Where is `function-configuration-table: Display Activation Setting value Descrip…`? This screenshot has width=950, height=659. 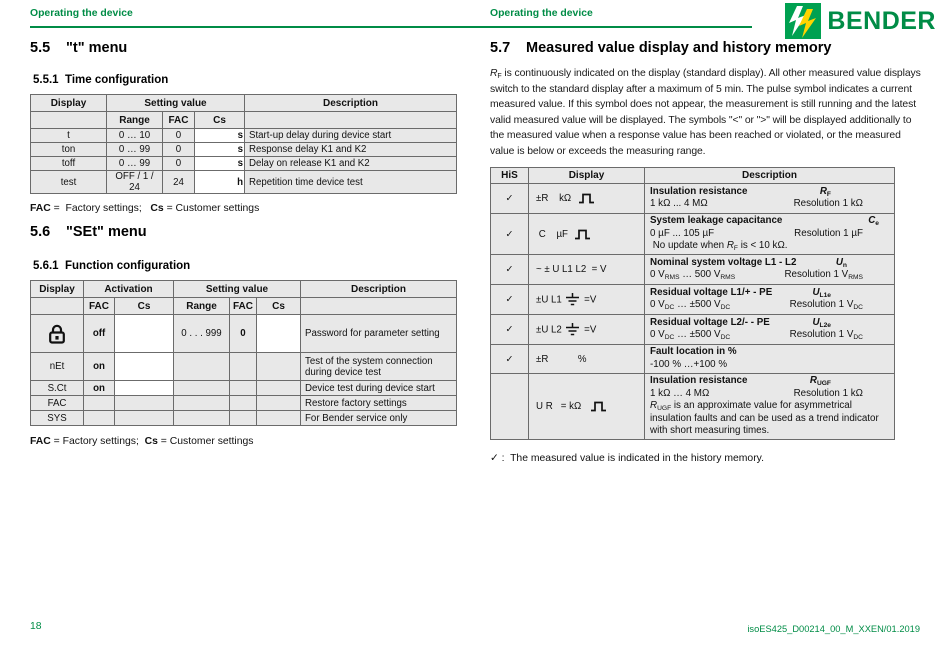 function-configuration-table: Display Activation Setting value Descrip… is located at coordinates (244, 353).